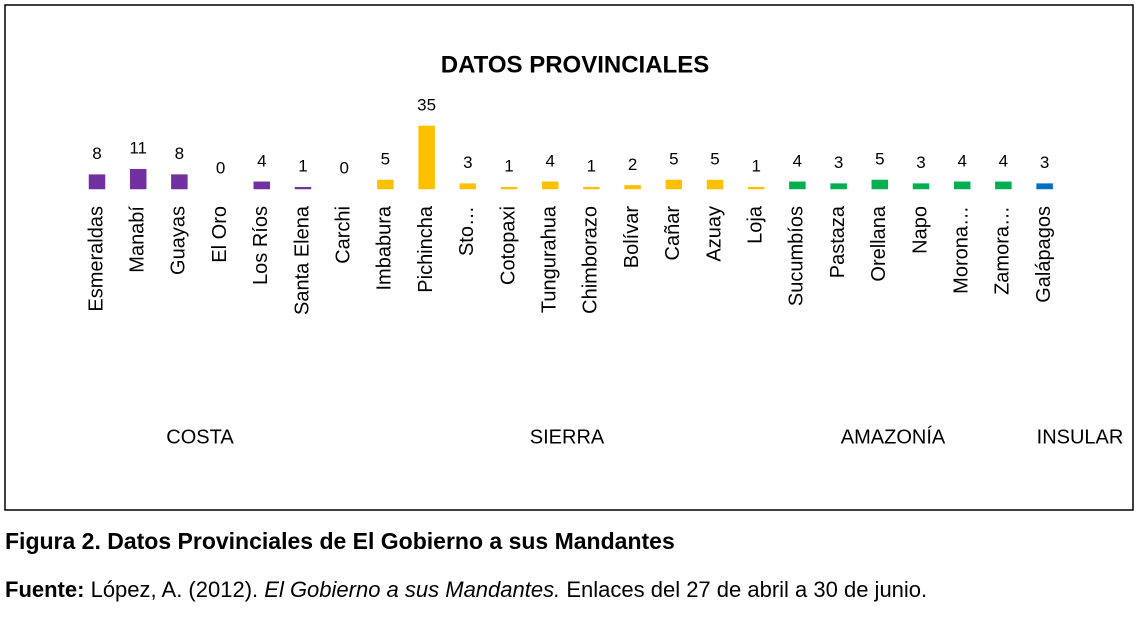  I want to click on x-tick-label: Azuay, so click(714, 234).